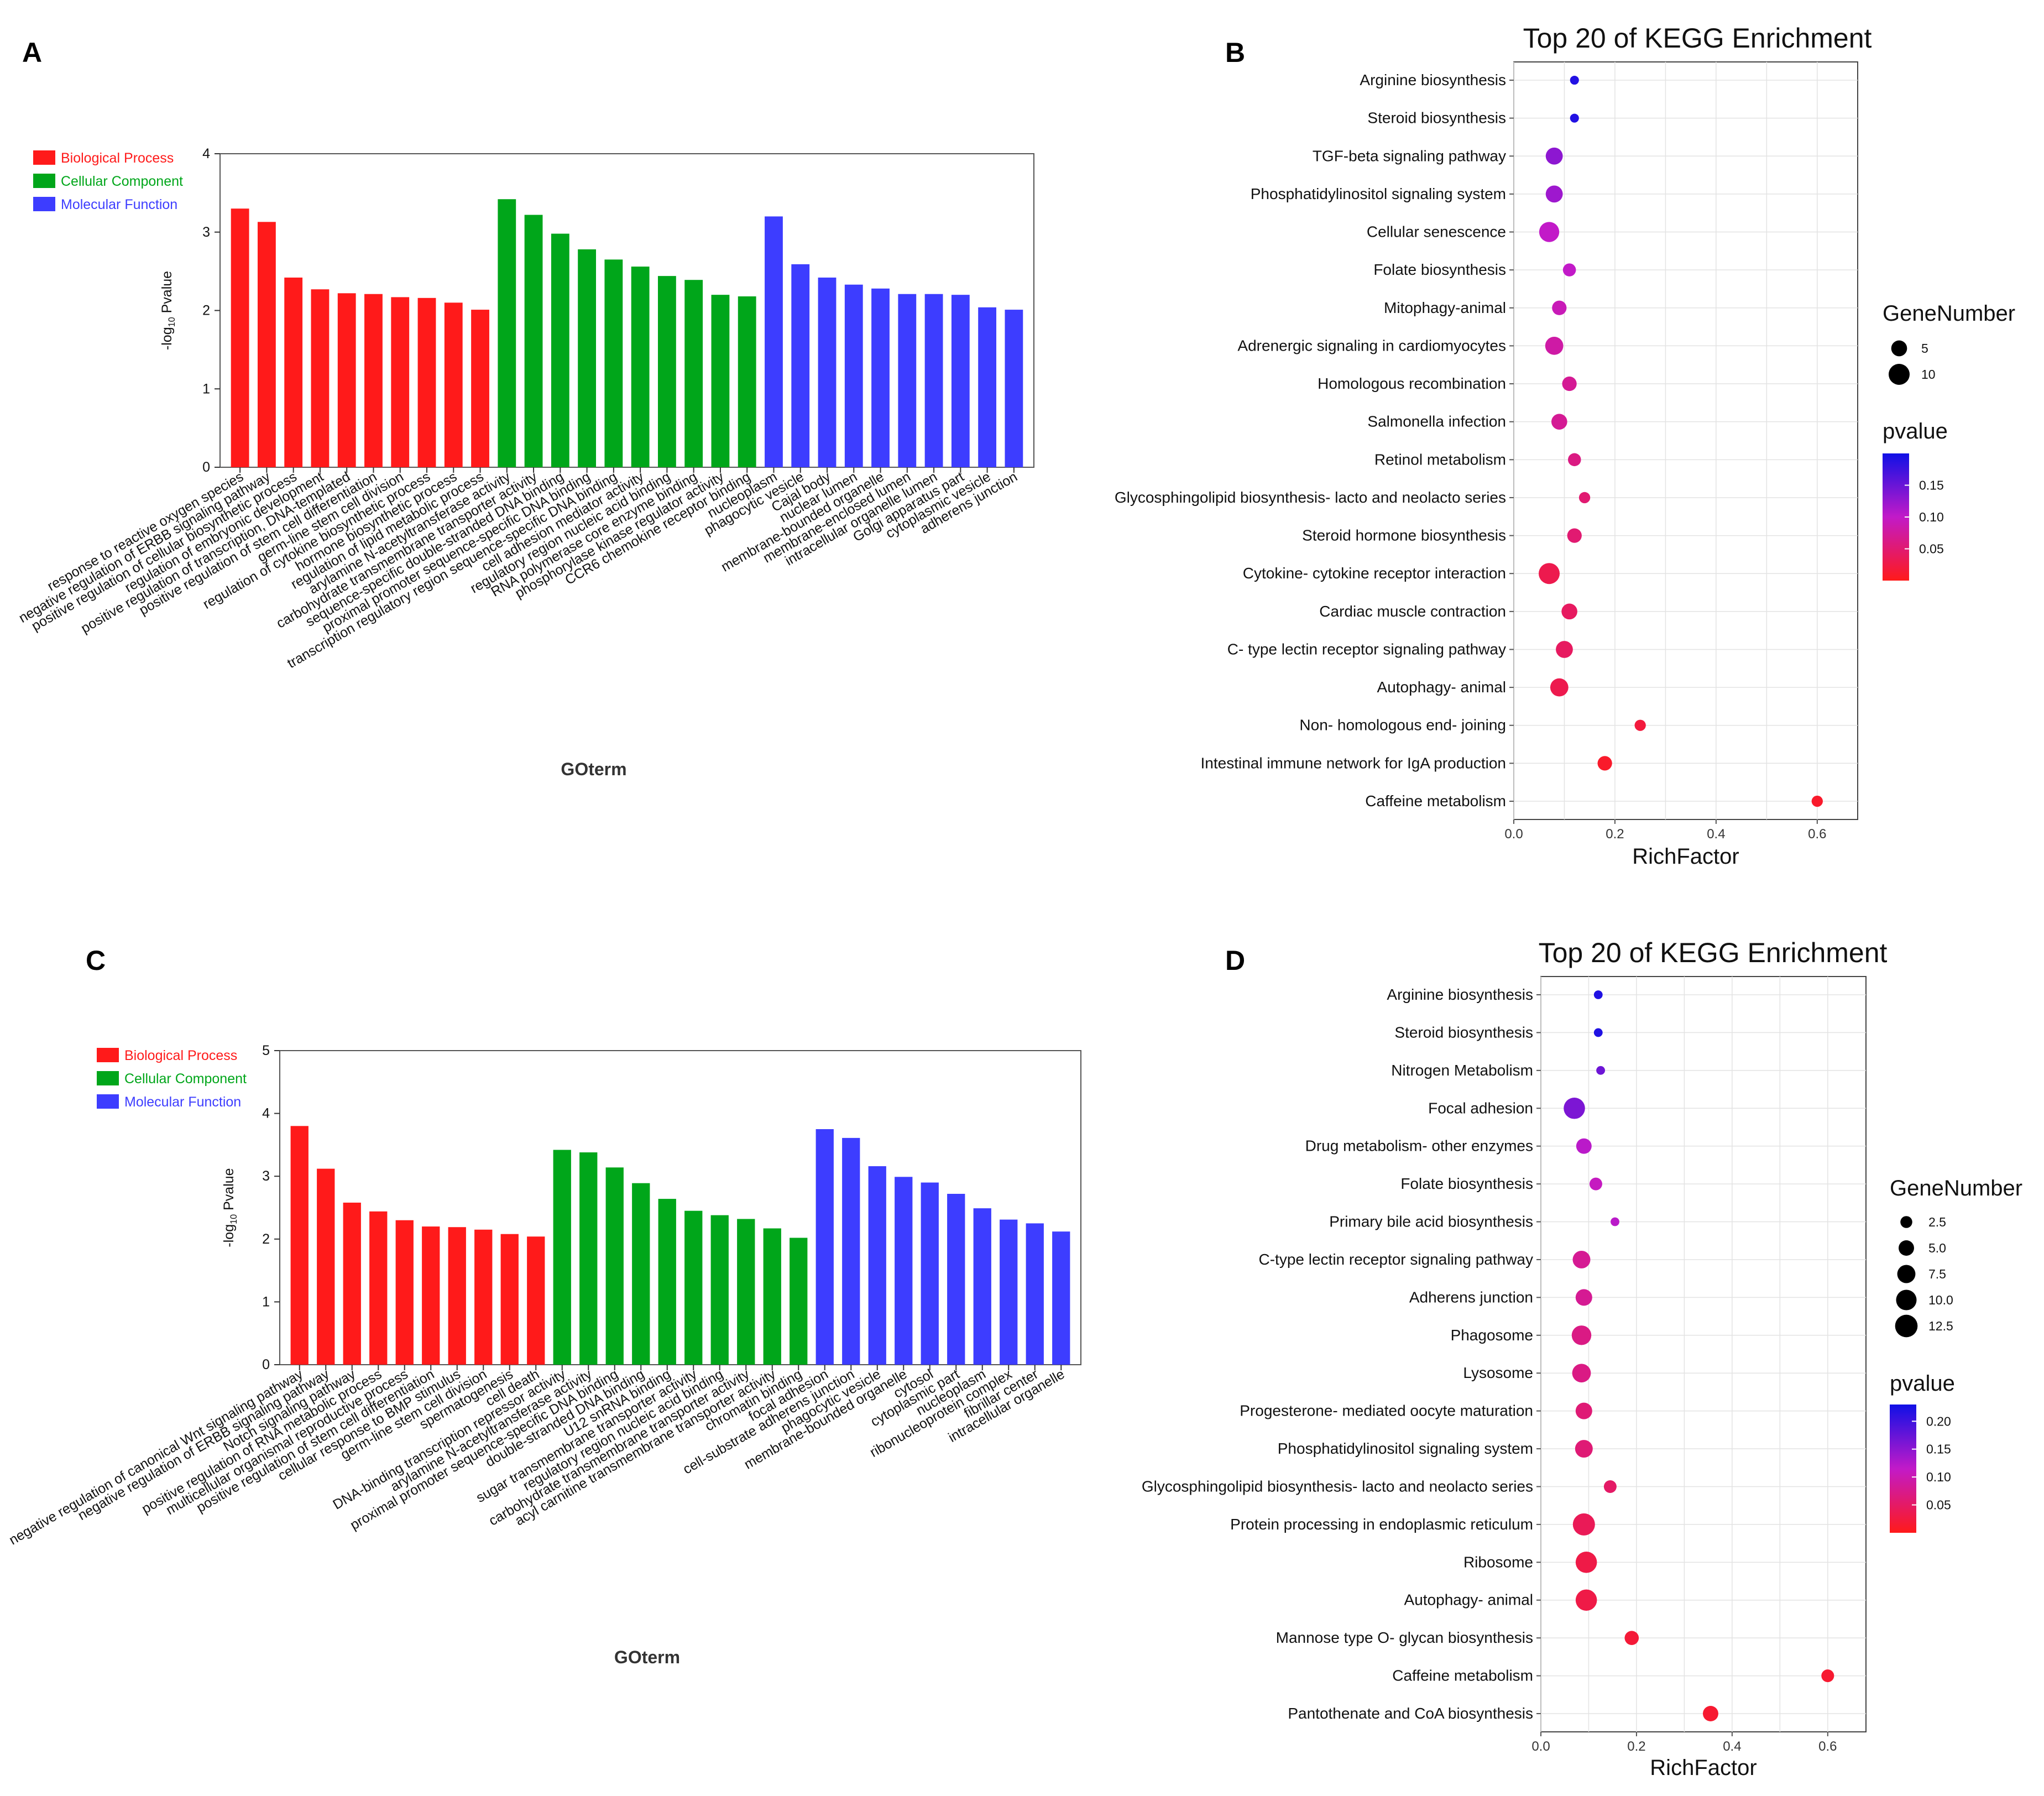 This screenshot has height=1796, width=2044. Describe the element at coordinates (206, 388) in the screenshot. I see `y-tick-label-a: 1` at that location.